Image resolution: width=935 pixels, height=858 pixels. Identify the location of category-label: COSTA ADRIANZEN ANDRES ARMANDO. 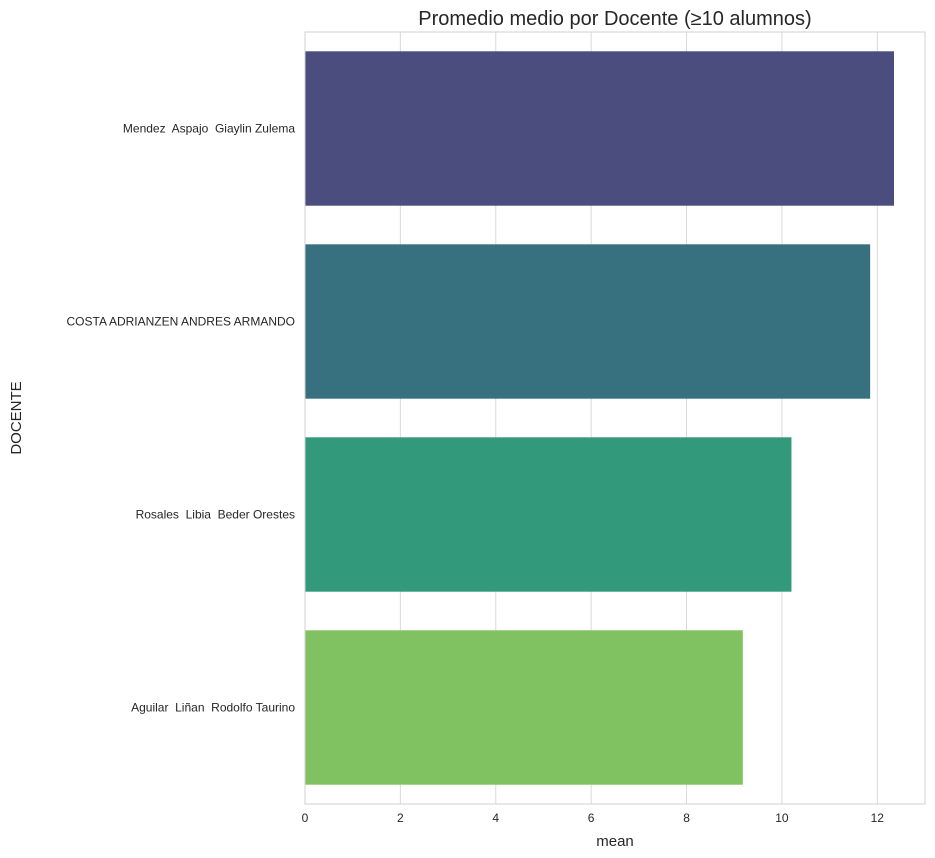
(181, 322).